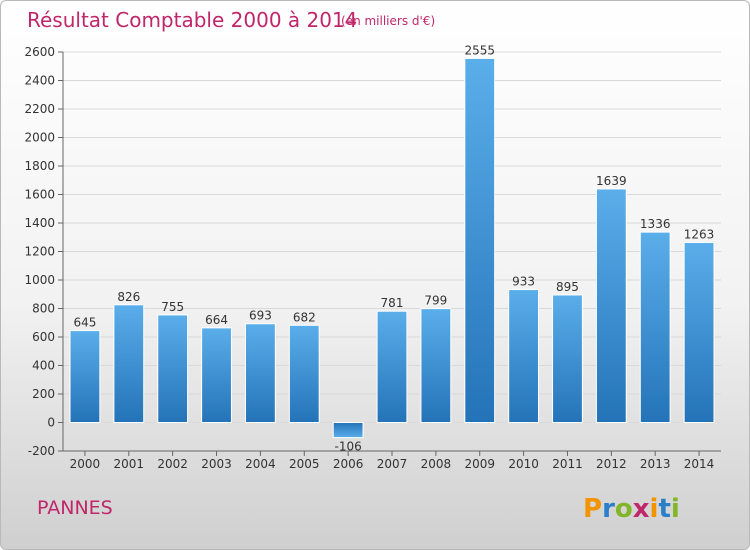 The image size is (750, 550). What do you see at coordinates (128, 297) in the screenshot?
I see `data-label-2001: 826` at bounding box center [128, 297].